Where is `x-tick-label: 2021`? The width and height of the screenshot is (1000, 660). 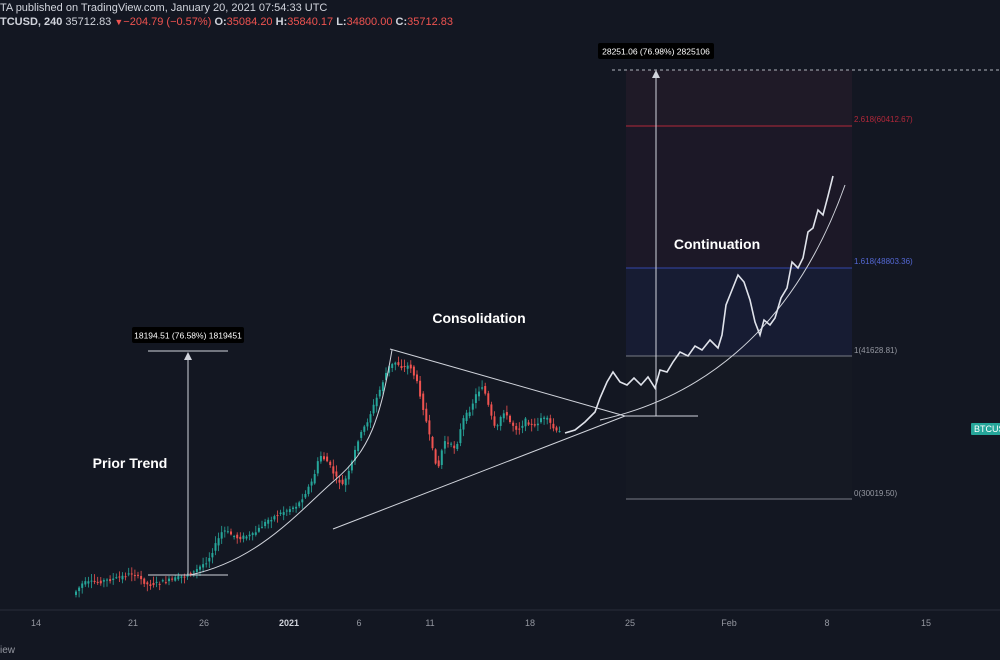
x-tick-label: 2021 is located at coordinates (289, 623).